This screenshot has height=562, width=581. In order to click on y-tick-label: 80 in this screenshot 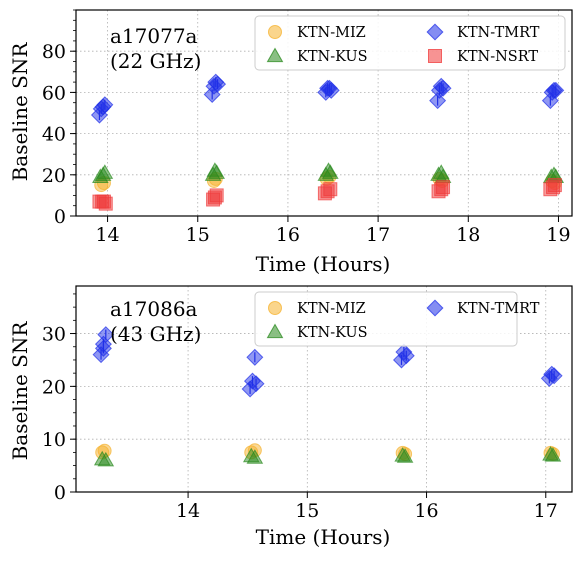, I will do `click(54, 52)`.